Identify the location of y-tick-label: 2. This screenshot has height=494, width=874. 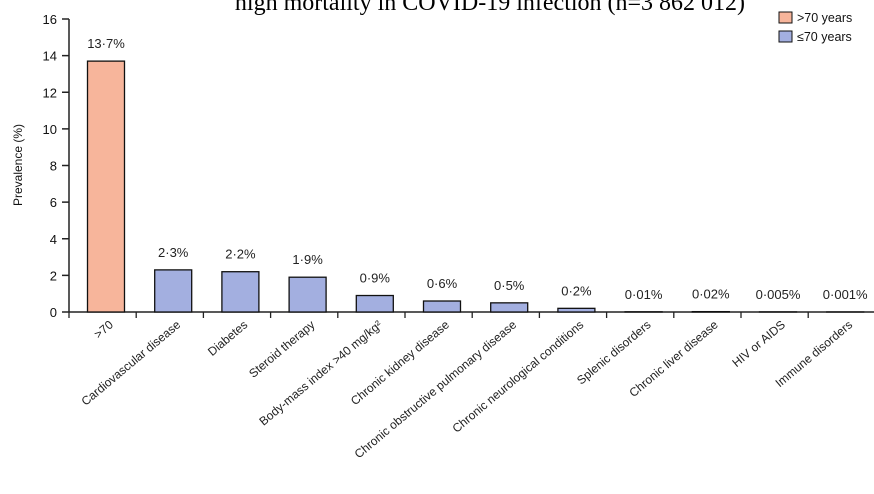
(53, 275).